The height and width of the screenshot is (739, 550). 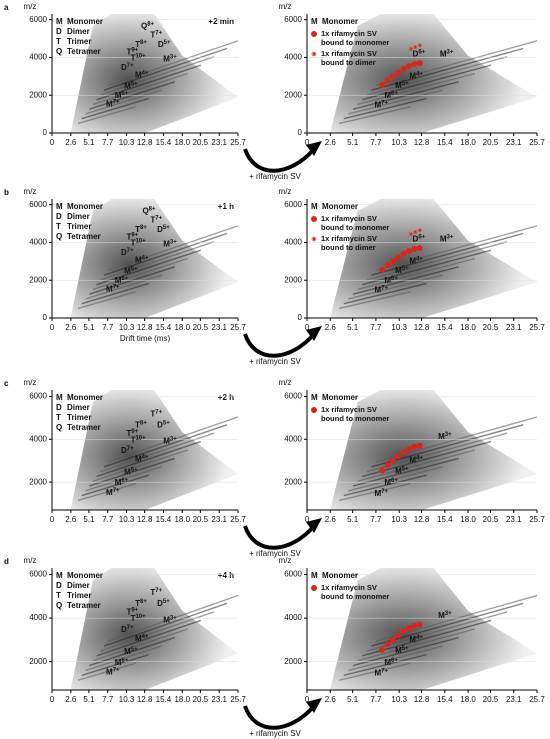 I want to click on species: D, so click(x=416, y=239).